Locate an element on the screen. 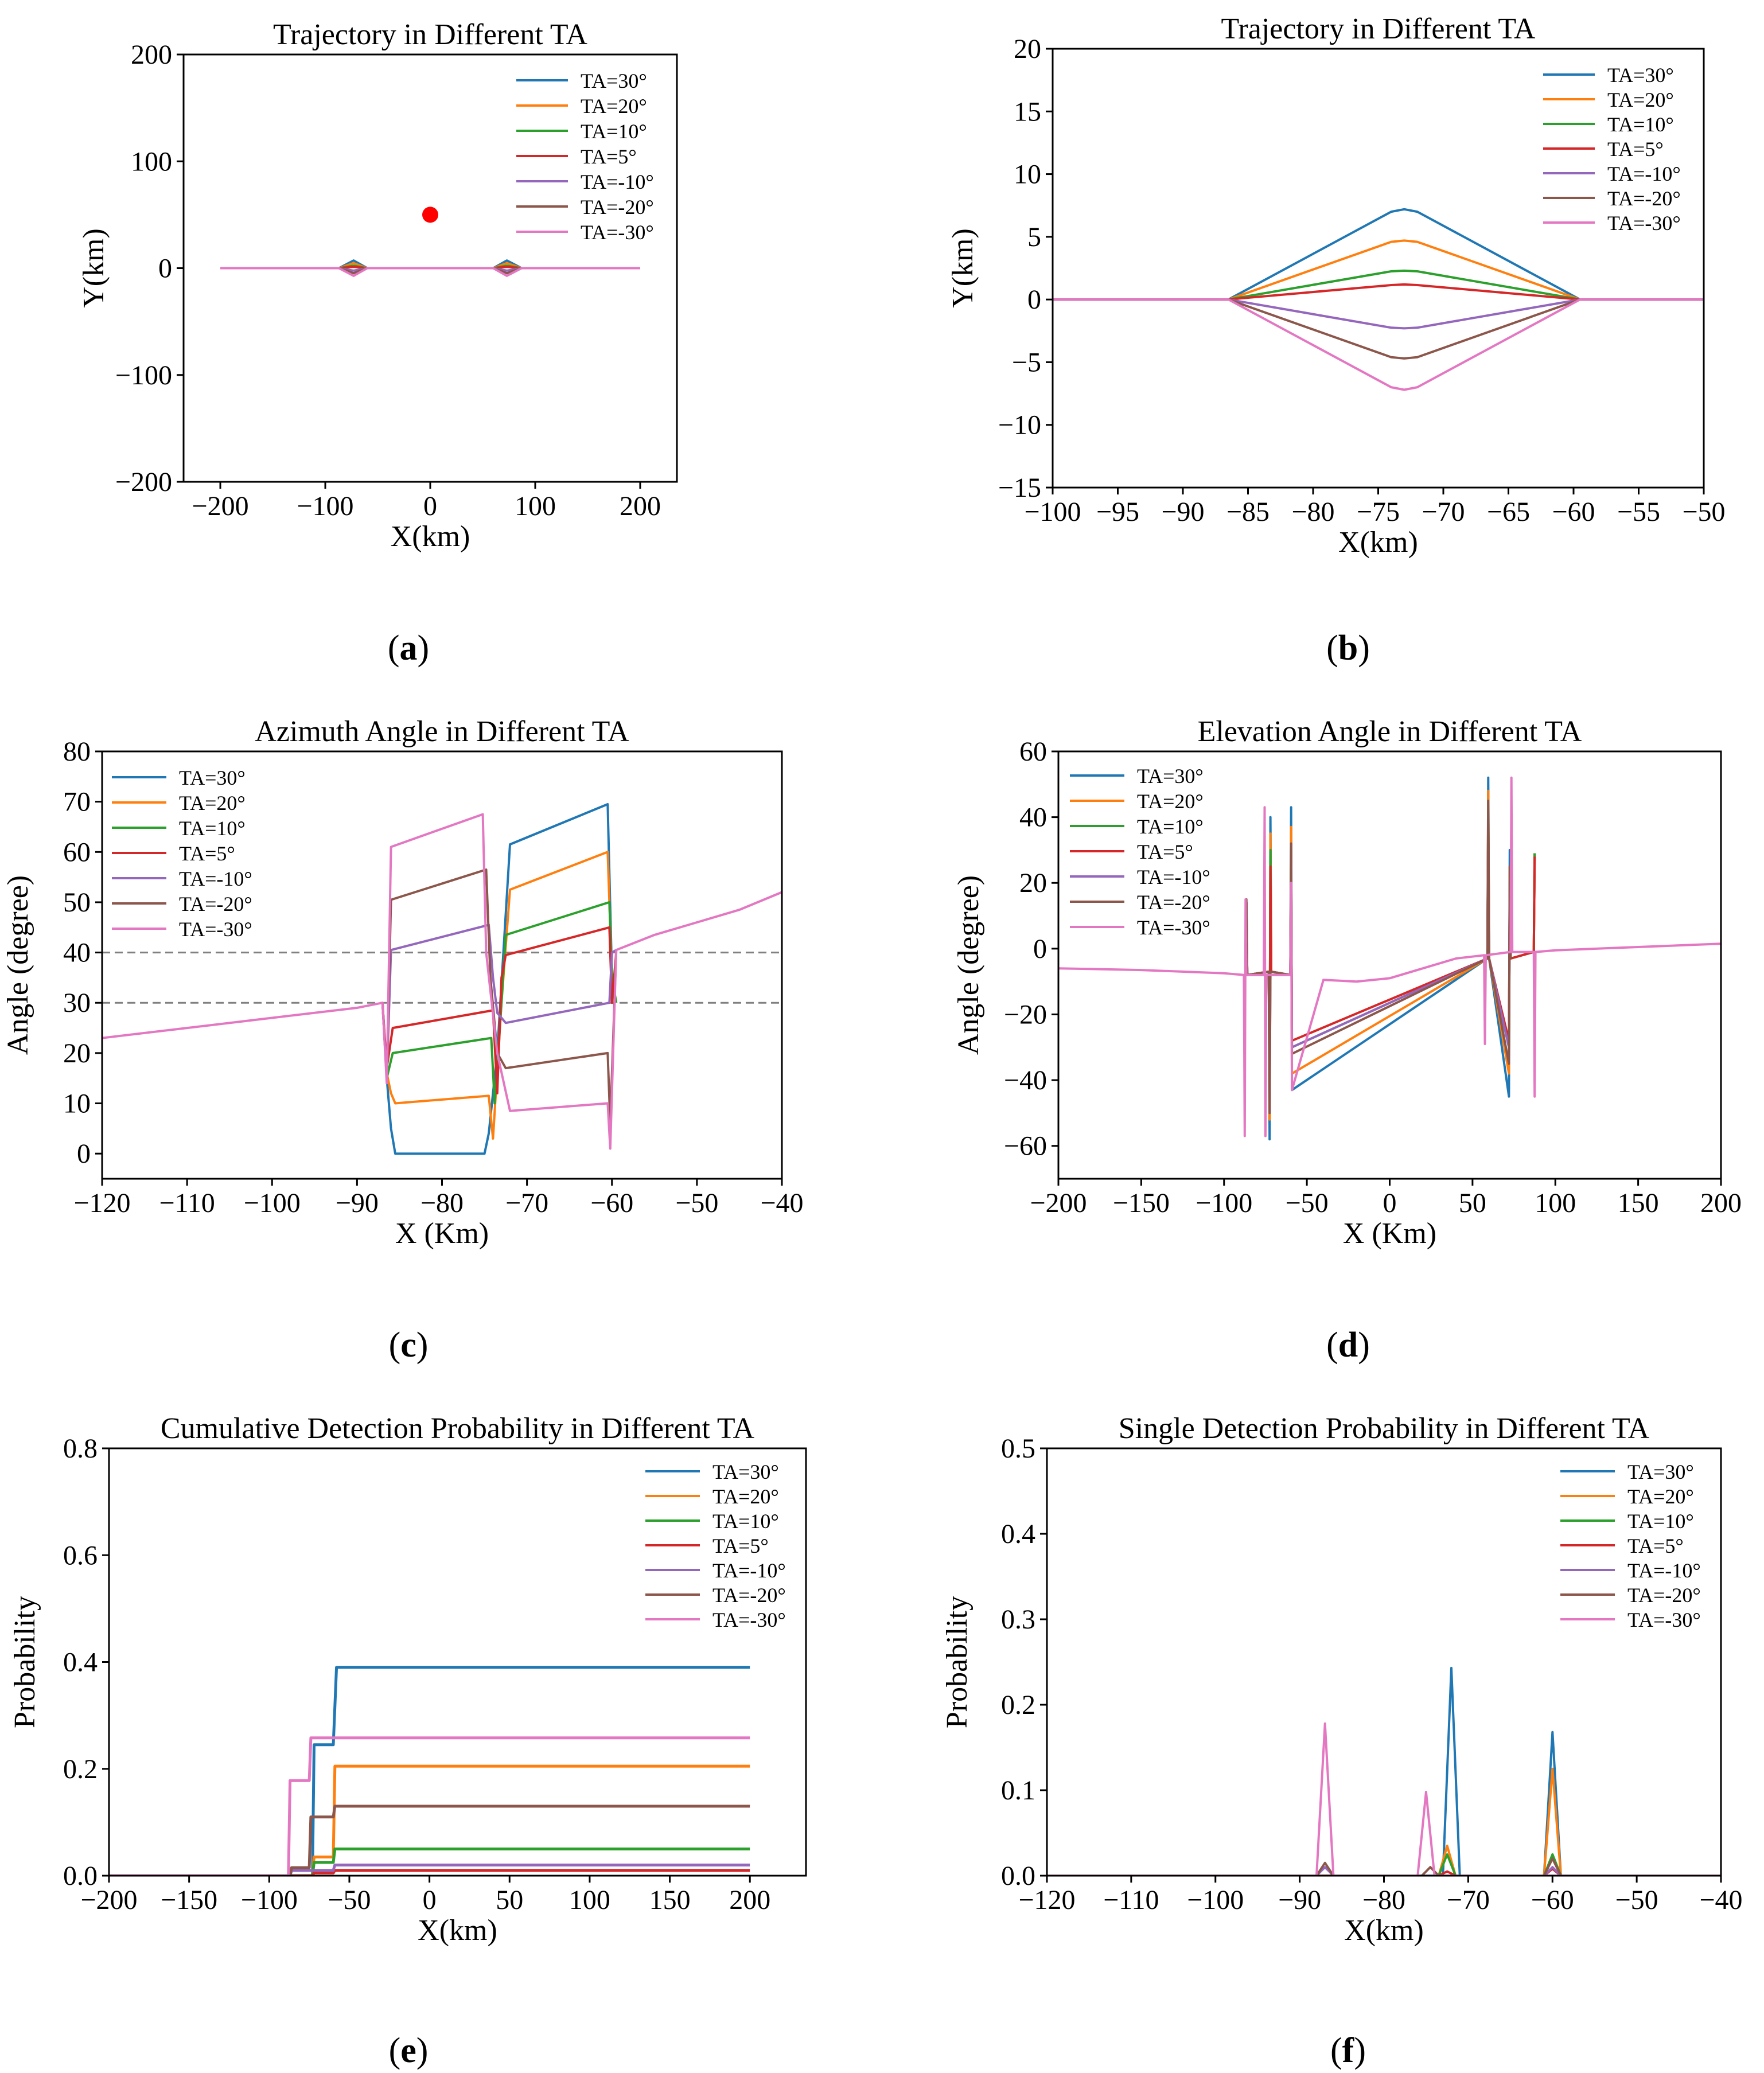 Image resolution: width=1764 pixels, height=2073 pixels. caption-d-letter: d is located at coordinates (1348, 1345).